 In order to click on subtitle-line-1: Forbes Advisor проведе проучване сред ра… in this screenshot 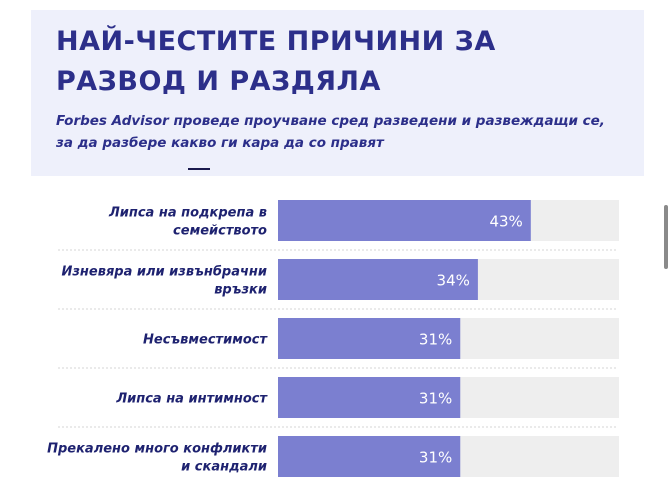, I will do `click(330, 121)`.